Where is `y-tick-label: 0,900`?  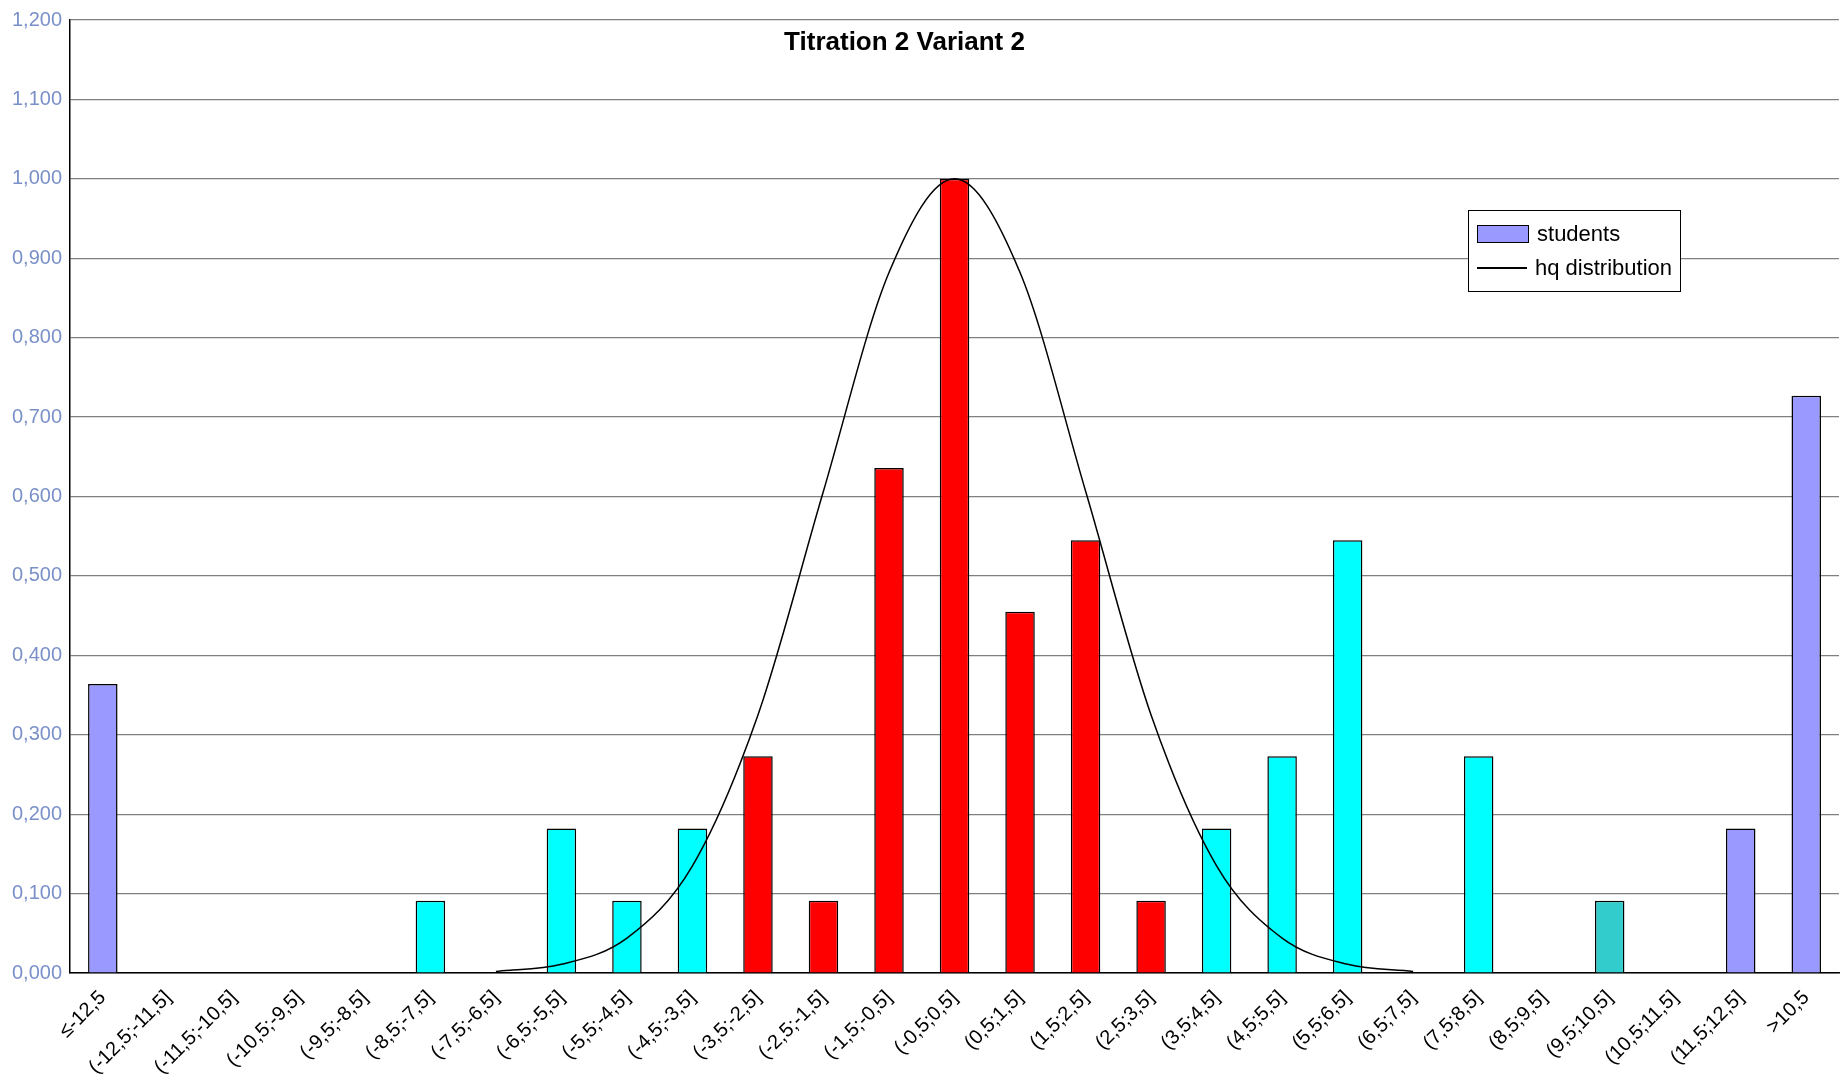 y-tick-label: 0,900 is located at coordinates (37, 256).